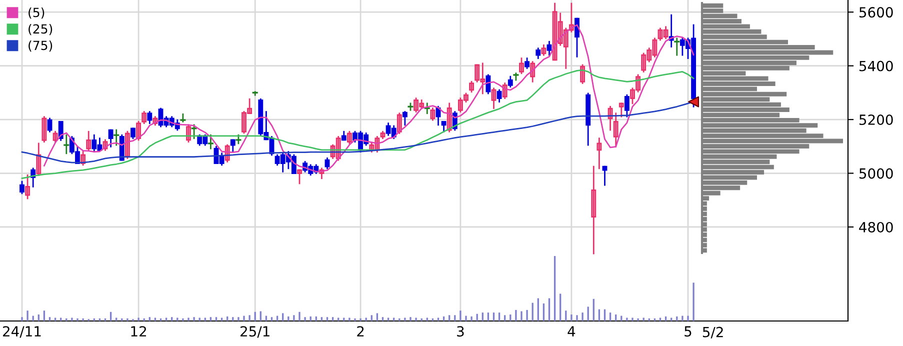 This screenshot has height=346, width=903. What do you see at coordinates (40, 30) in the screenshot?
I see `legend-label: (25)` at bounding box center [40, 30].